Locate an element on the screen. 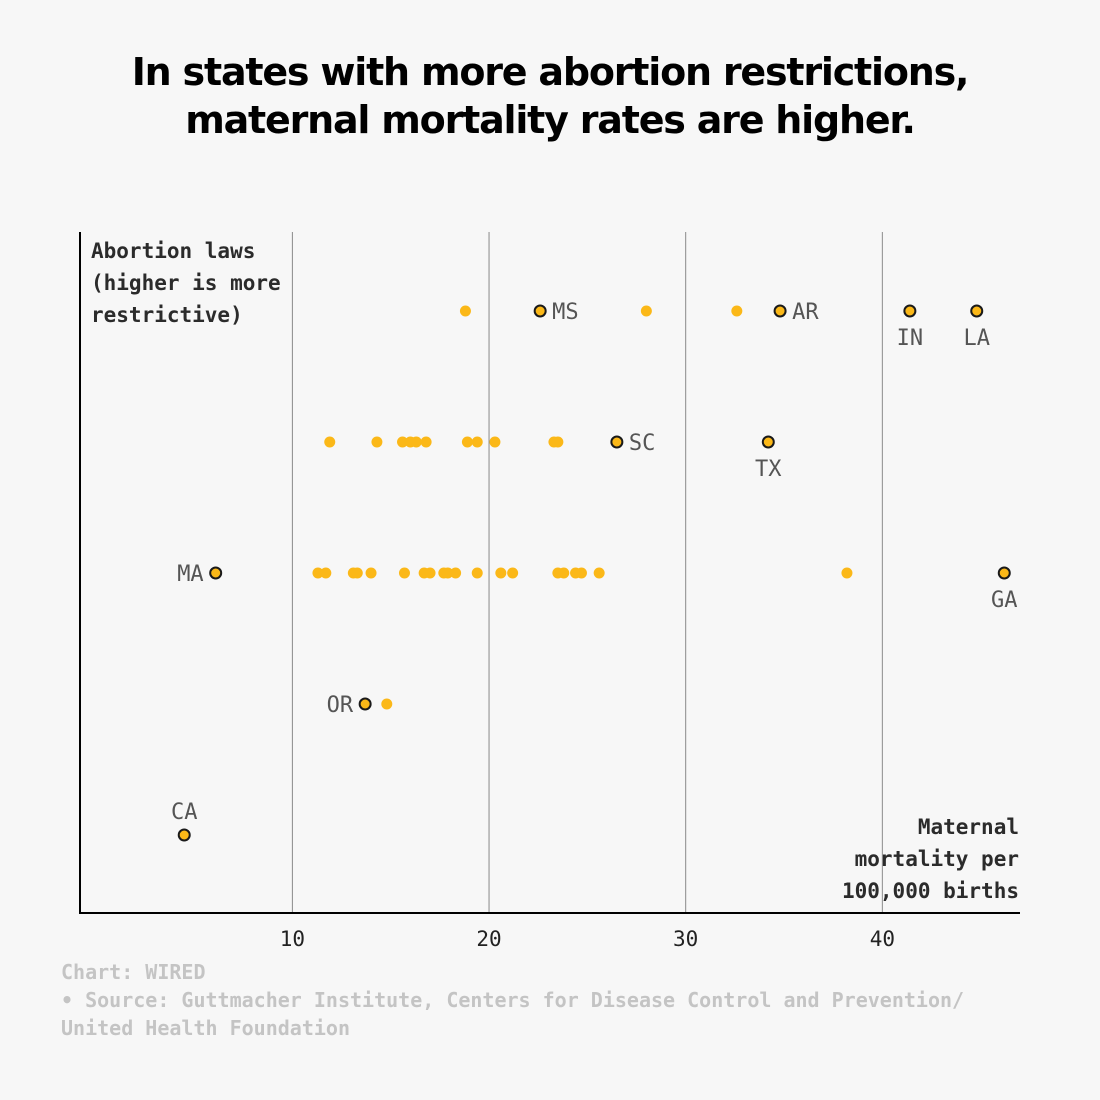  x-axis-title-line: Maternal is located at coordinates (968, 827).